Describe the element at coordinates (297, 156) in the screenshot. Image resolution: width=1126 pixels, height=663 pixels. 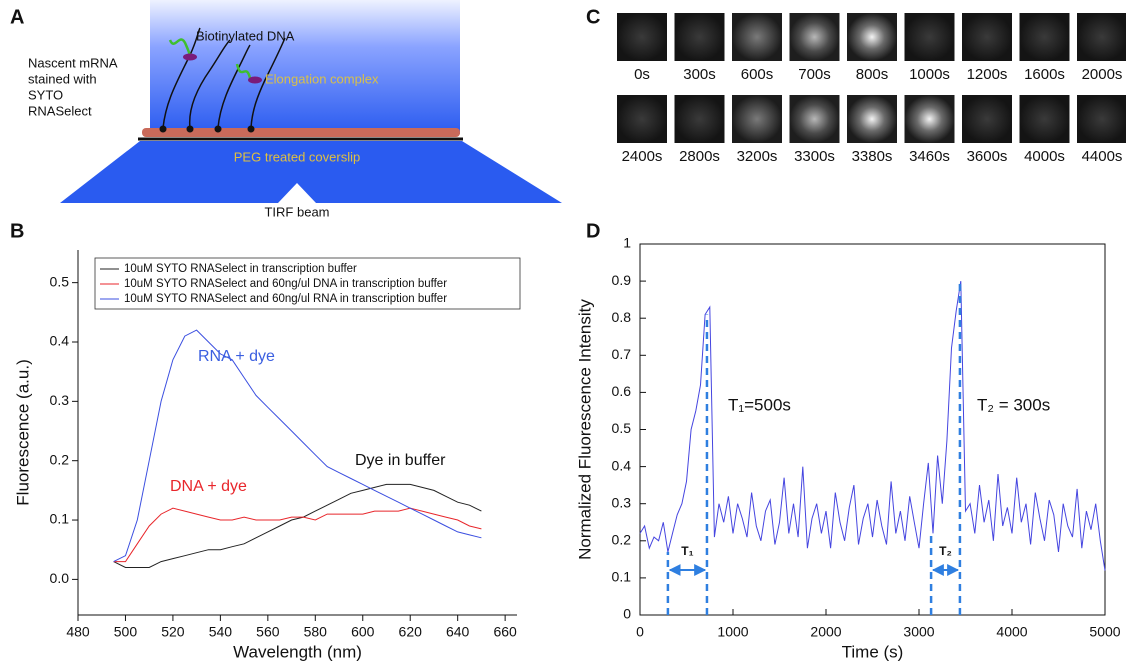
I see `coverslip-label: PEG treated coverslip` at that location.